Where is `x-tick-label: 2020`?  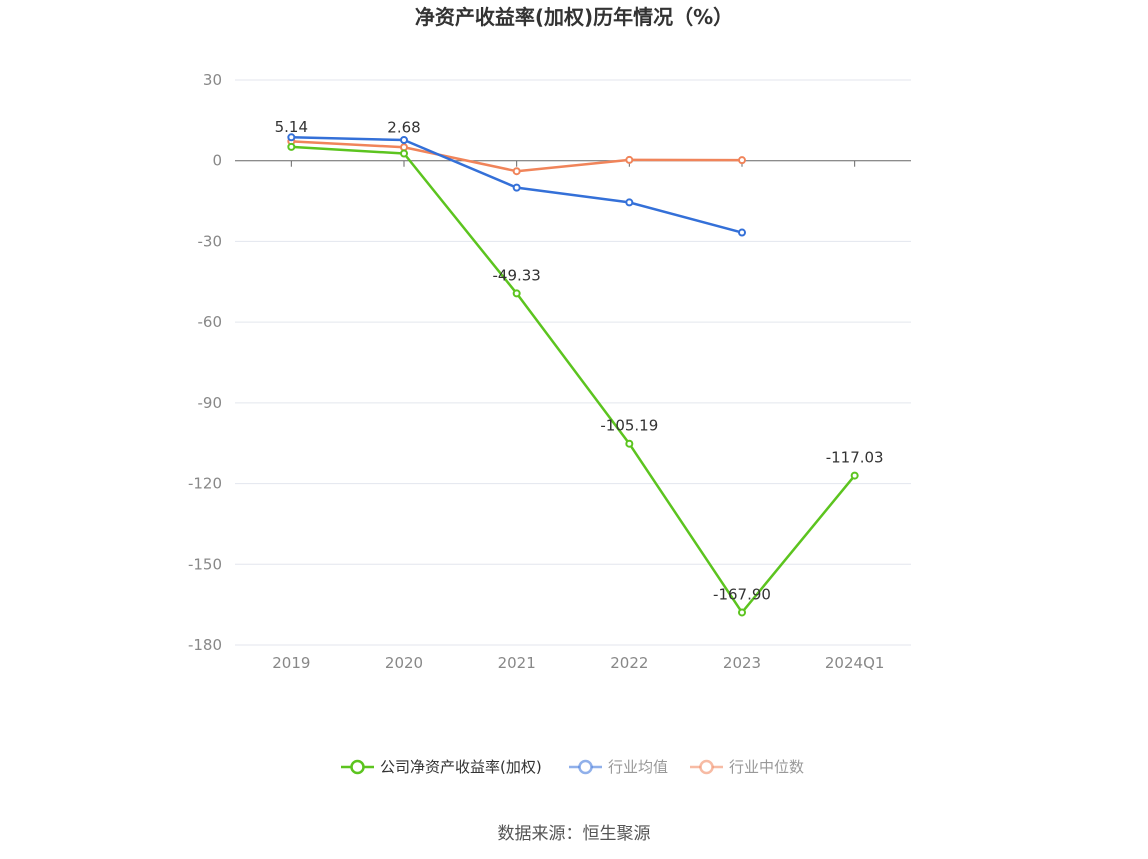 x-tick-label: 2020 is located at coordinates (404, 663).